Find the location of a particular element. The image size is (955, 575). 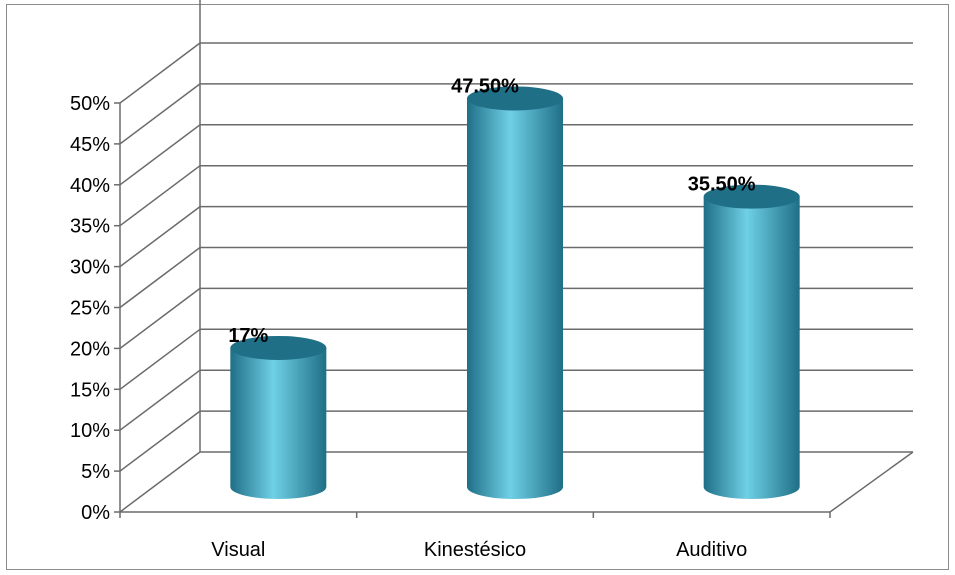

y-axis-ticks: 0% 5% 10% 15% 20% 25% 30% 35% 40% 45% 50% is located at coordinates (95, 308).